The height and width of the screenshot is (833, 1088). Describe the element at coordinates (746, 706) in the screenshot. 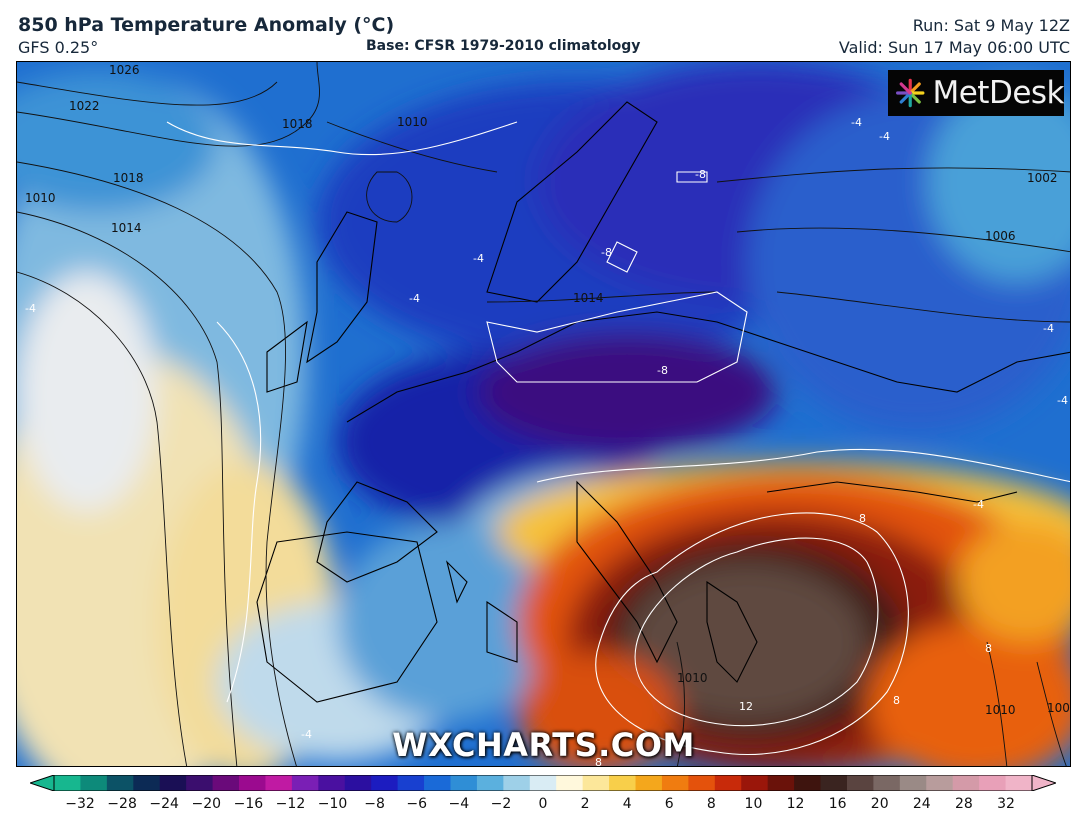

I see `anomaly-label: 12` at that location.